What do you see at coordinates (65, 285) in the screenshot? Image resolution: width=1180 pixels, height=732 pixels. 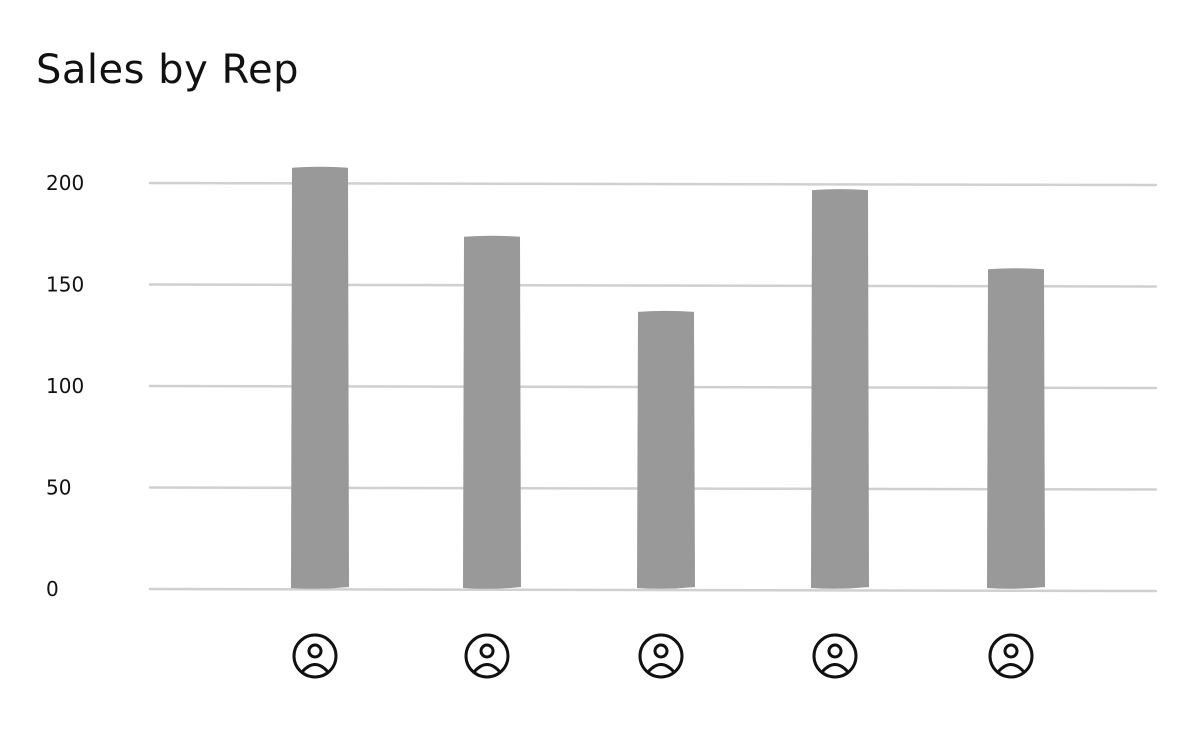 I see `y-tick-label: 150` at bounding box center [65, 285].